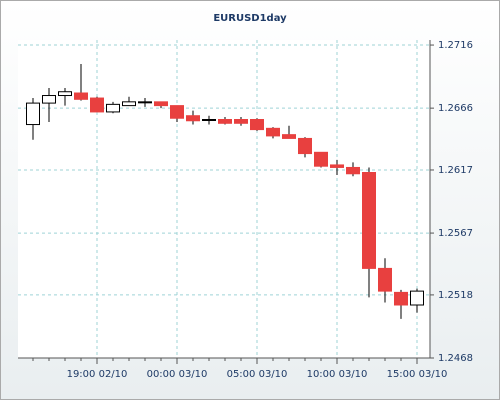 The width and height of the screenshot is (500, 400). Describe the element at coordinates (455, 233) in the screenshot. I see `y-tick-label: 1.2567` at that location.